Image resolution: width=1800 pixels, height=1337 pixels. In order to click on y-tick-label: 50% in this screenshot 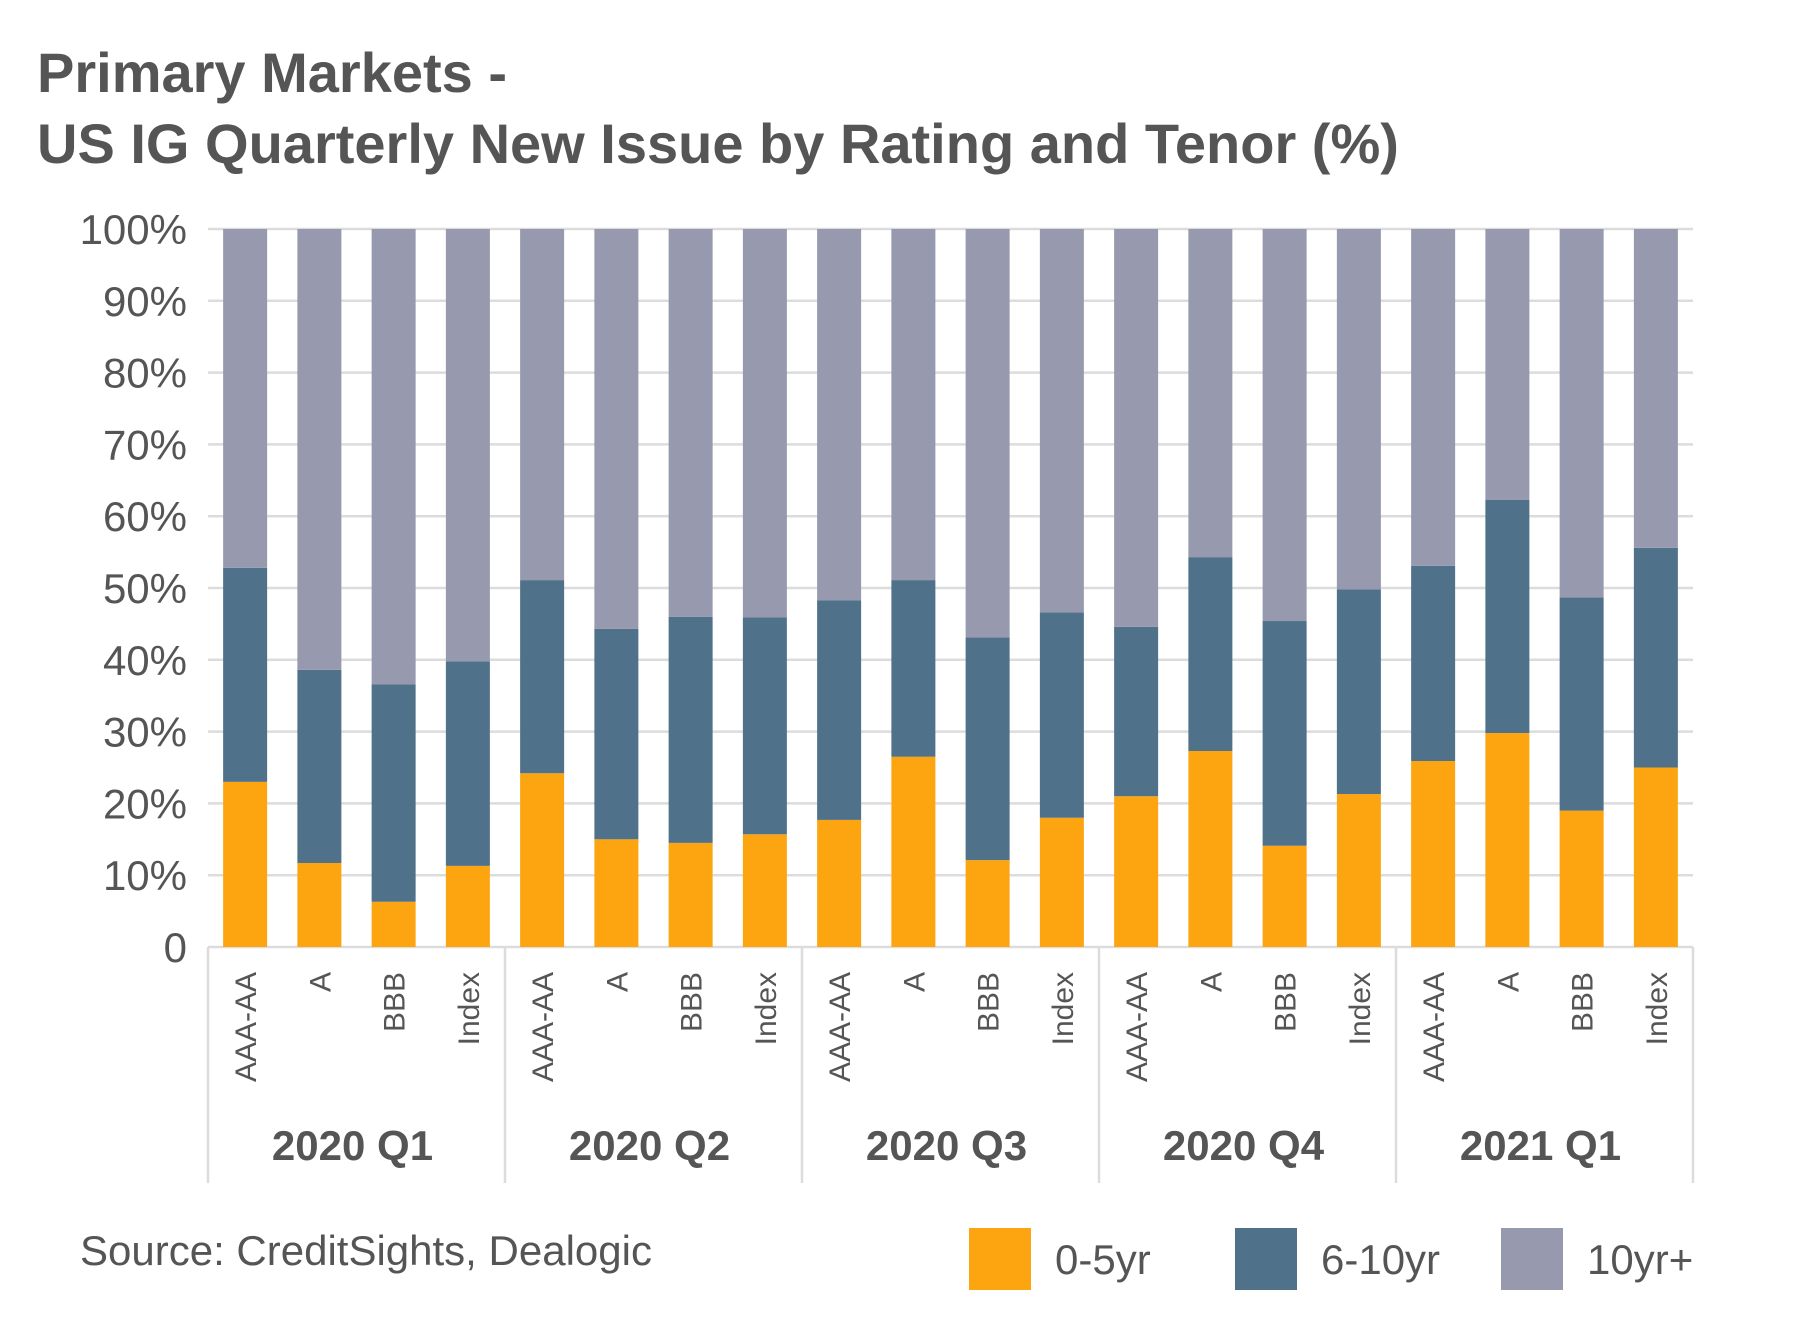, I will do `click(145, 588)`.